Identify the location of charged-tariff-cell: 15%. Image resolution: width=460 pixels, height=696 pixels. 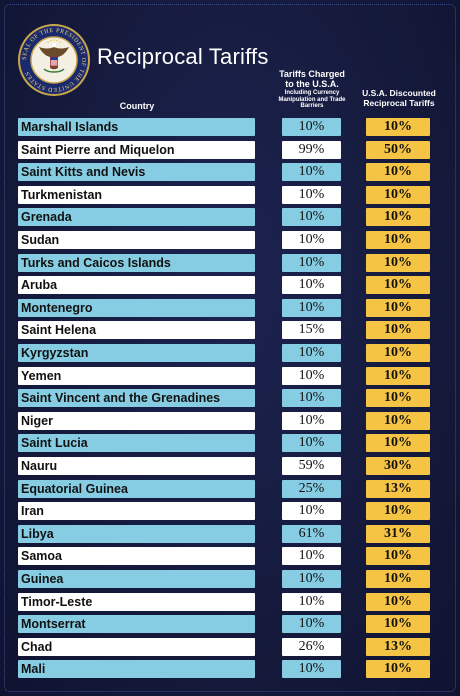
(311, 330).